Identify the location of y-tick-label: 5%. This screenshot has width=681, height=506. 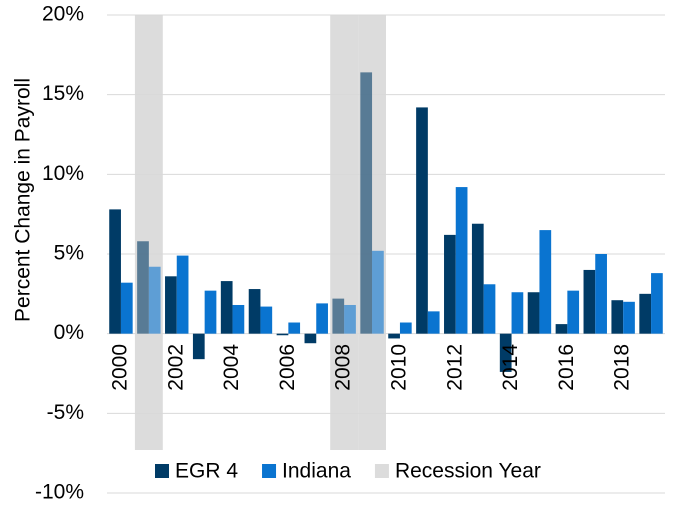
(69, 253).